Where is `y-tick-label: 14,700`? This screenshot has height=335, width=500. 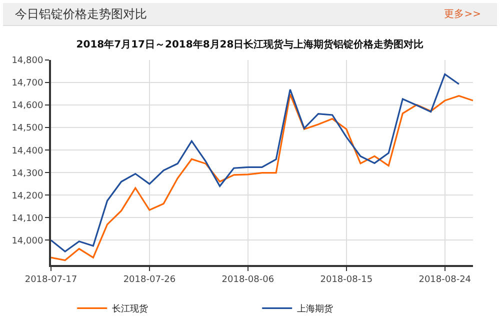
y-tick-label: 14,700 is located at coordinates (28, 83).